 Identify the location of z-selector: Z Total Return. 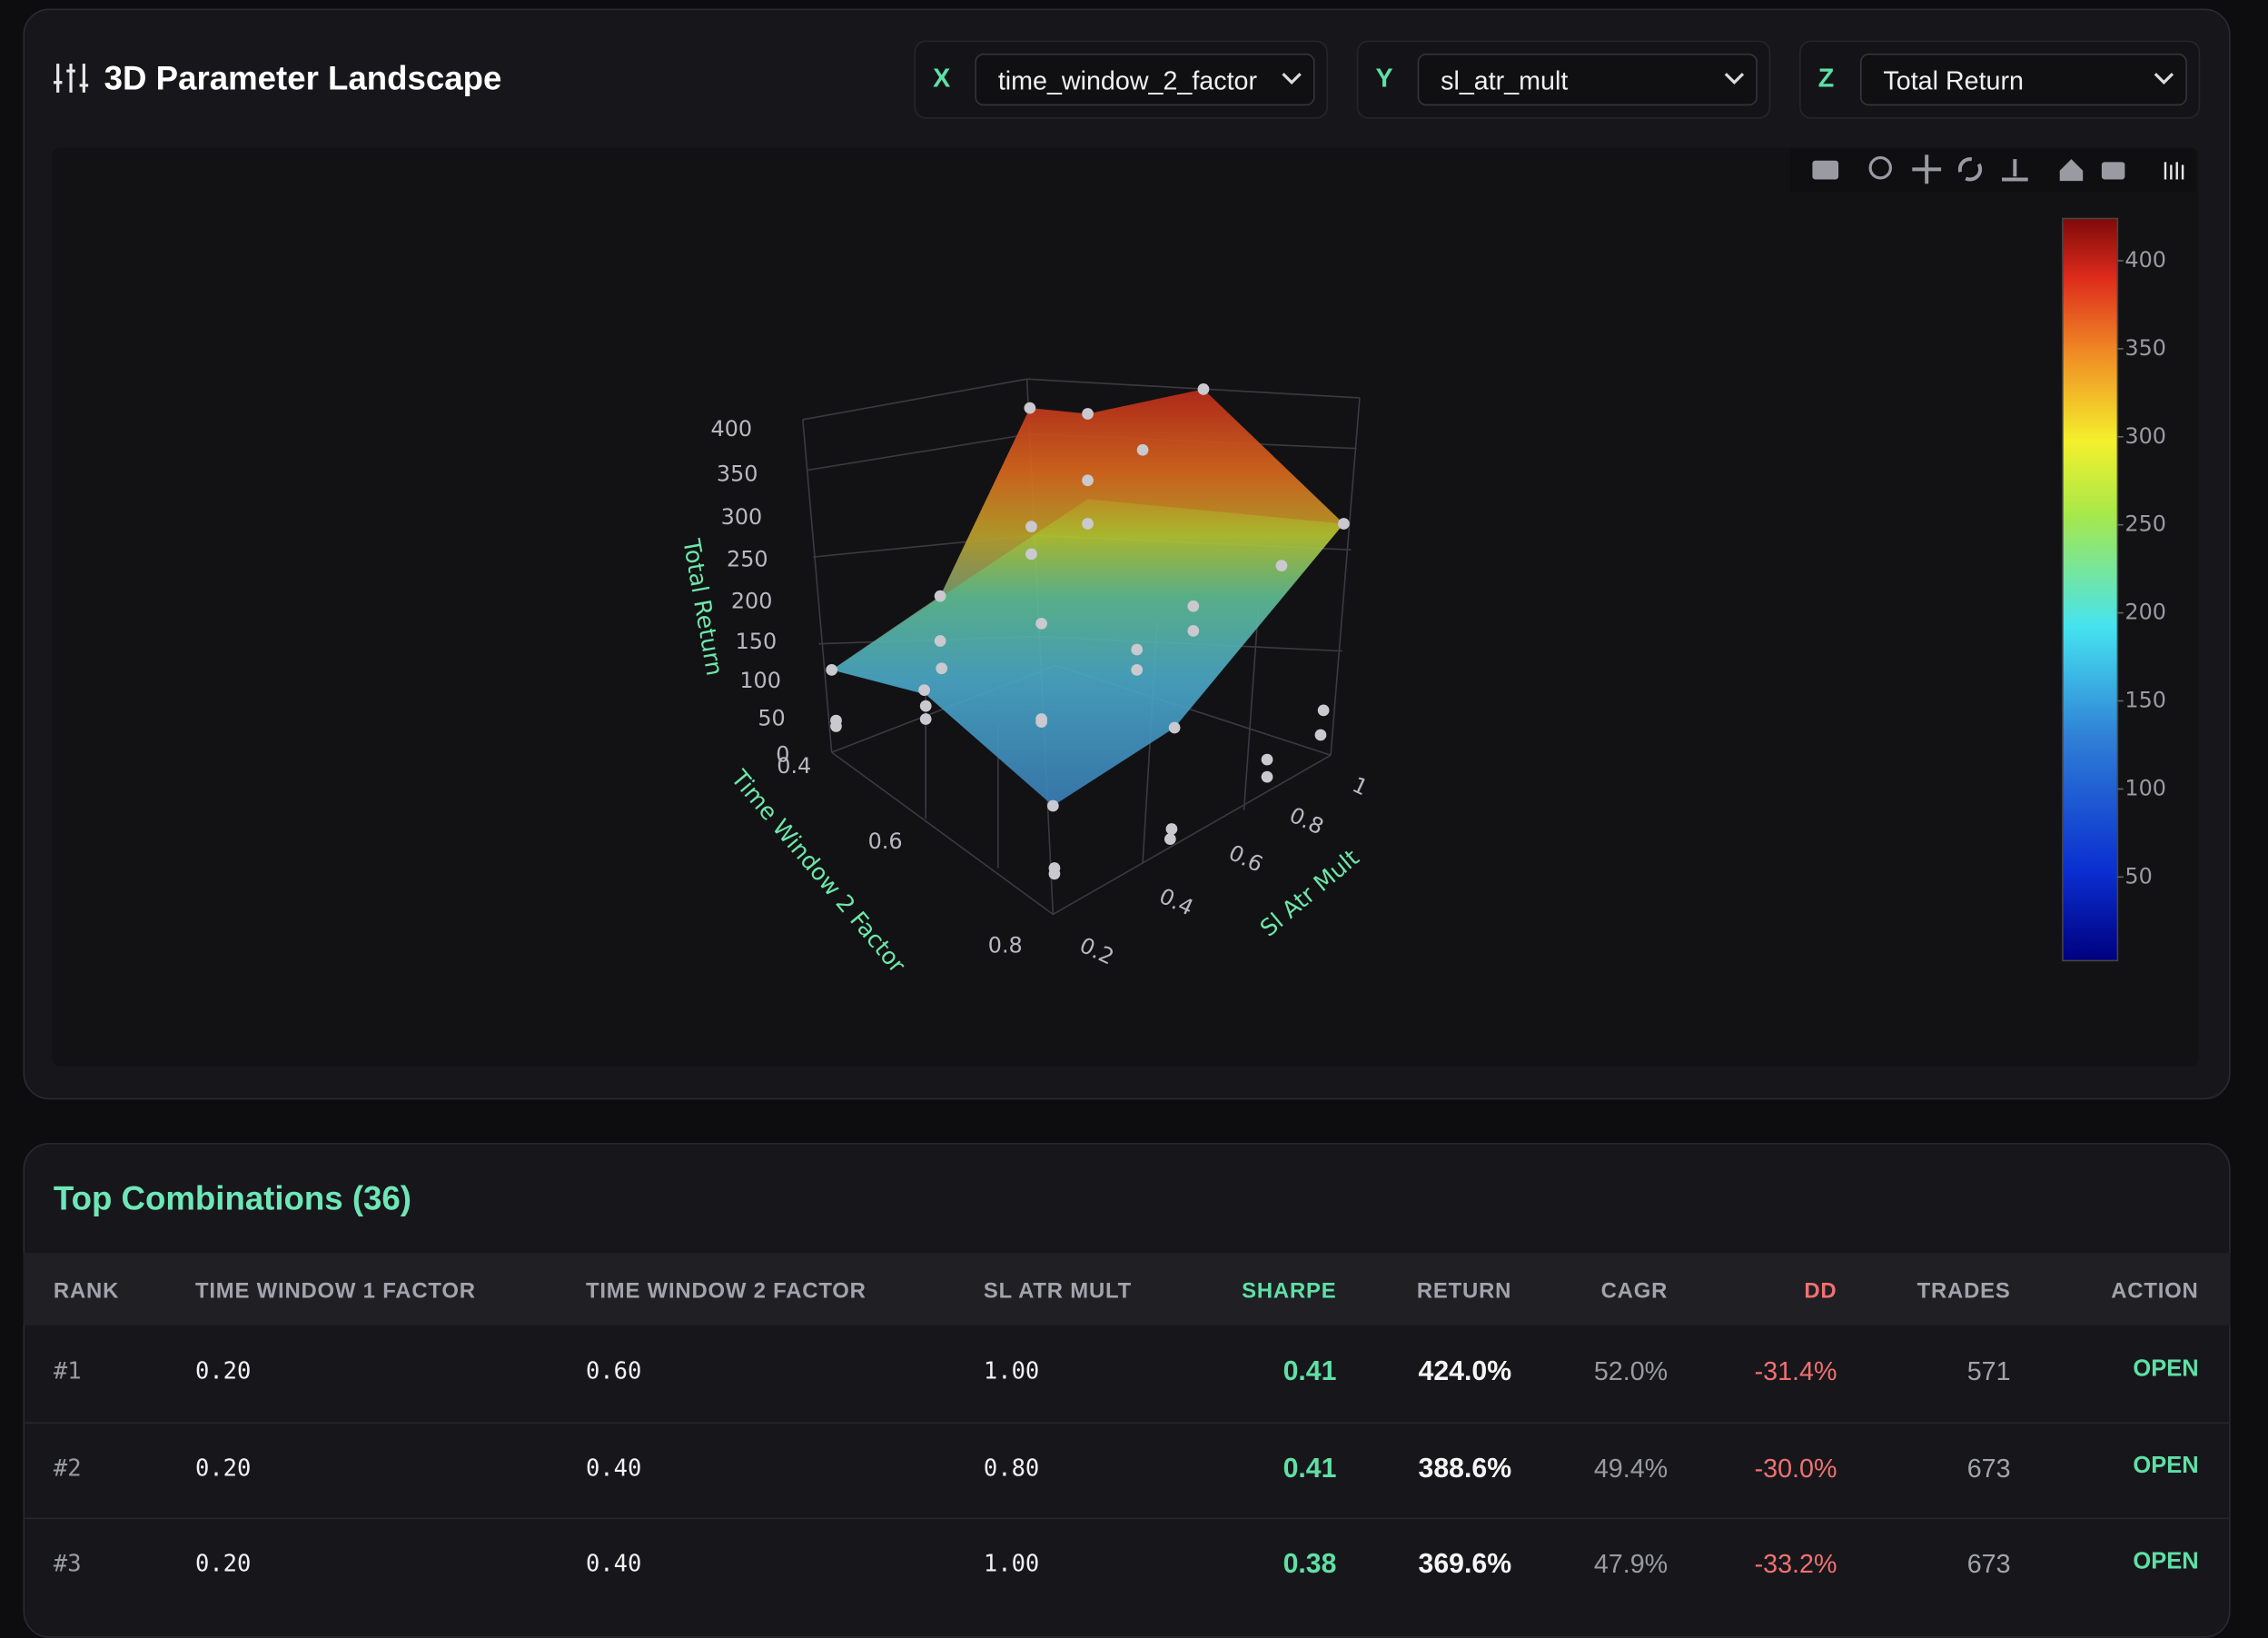
(2000, 79).